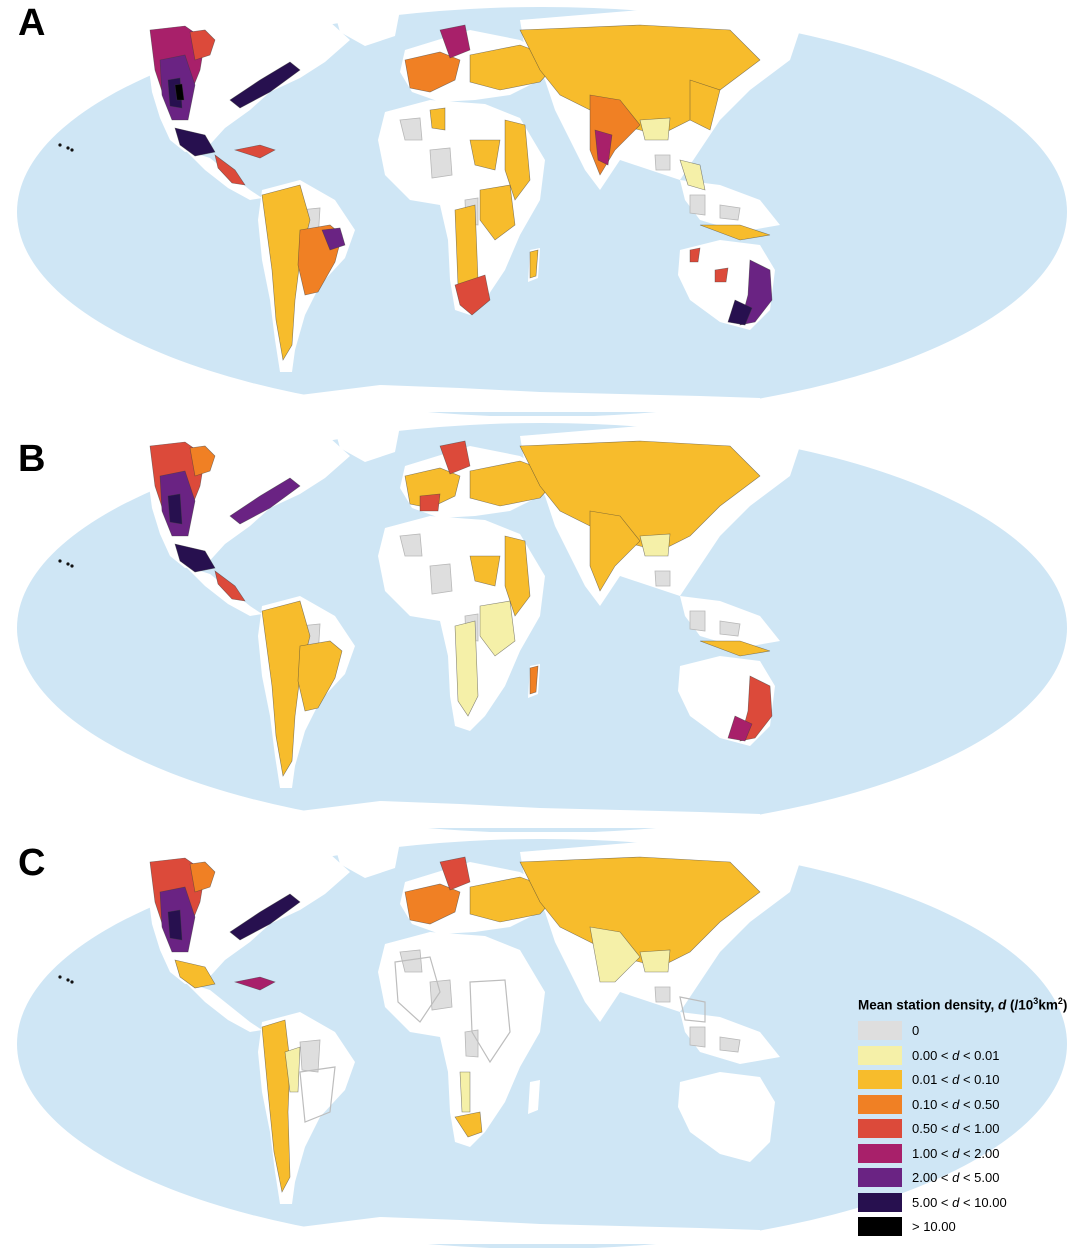 The image size is (1084, 1248). I want to click on legend-label: 0, so click(916, 1031).